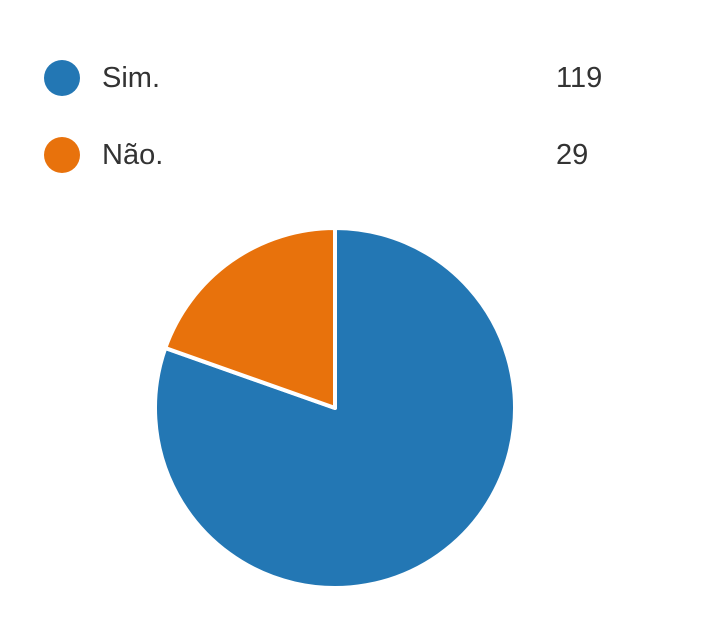 The height and width of the screenshot is (630, 720). I want to click on legend-value-sim: 119, so click(579, 78).